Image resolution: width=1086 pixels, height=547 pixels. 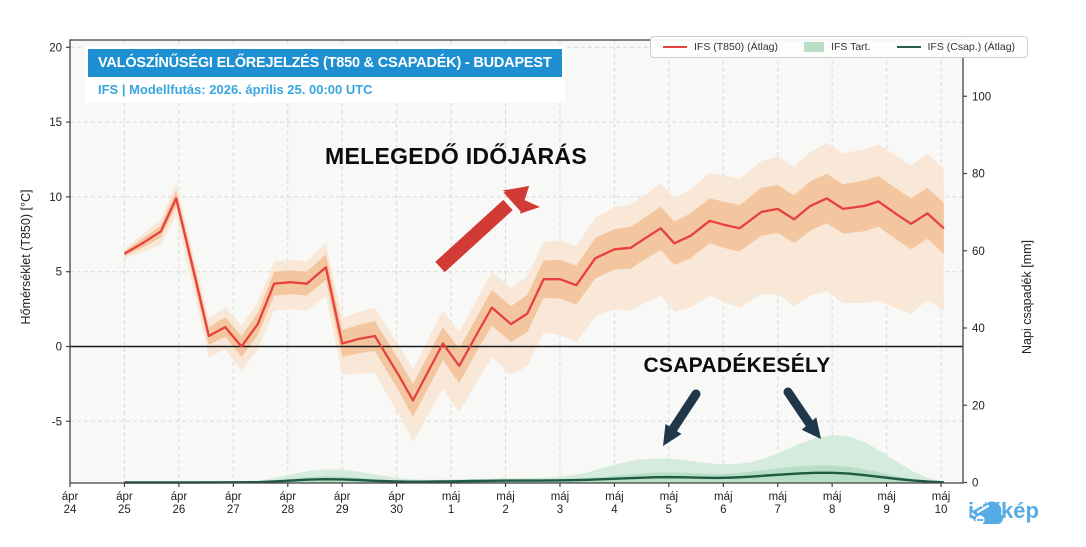 I want to click on precip-arrow-left-icon, so click(x=682, y=417).